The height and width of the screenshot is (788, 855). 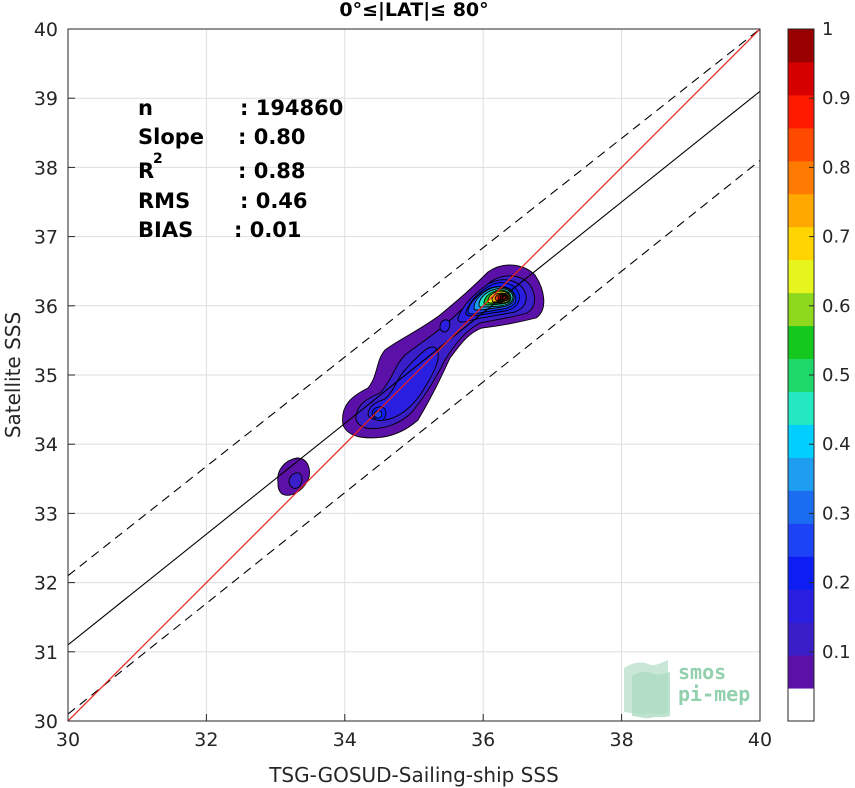 What do you see at coordinates (413, 10) in the screenshot?
I see `chart-title: 0°≤|LAT|≤ 80°` at bounding box center [413, 10].